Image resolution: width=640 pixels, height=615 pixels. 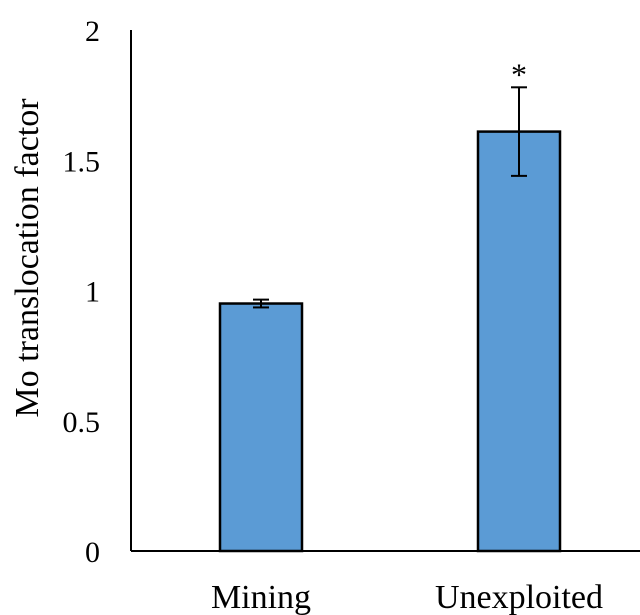 What do you see at coordinates (92, 292) in the screenshot?
I see `y-tick-label: 1` at bounding box center [92, 292].